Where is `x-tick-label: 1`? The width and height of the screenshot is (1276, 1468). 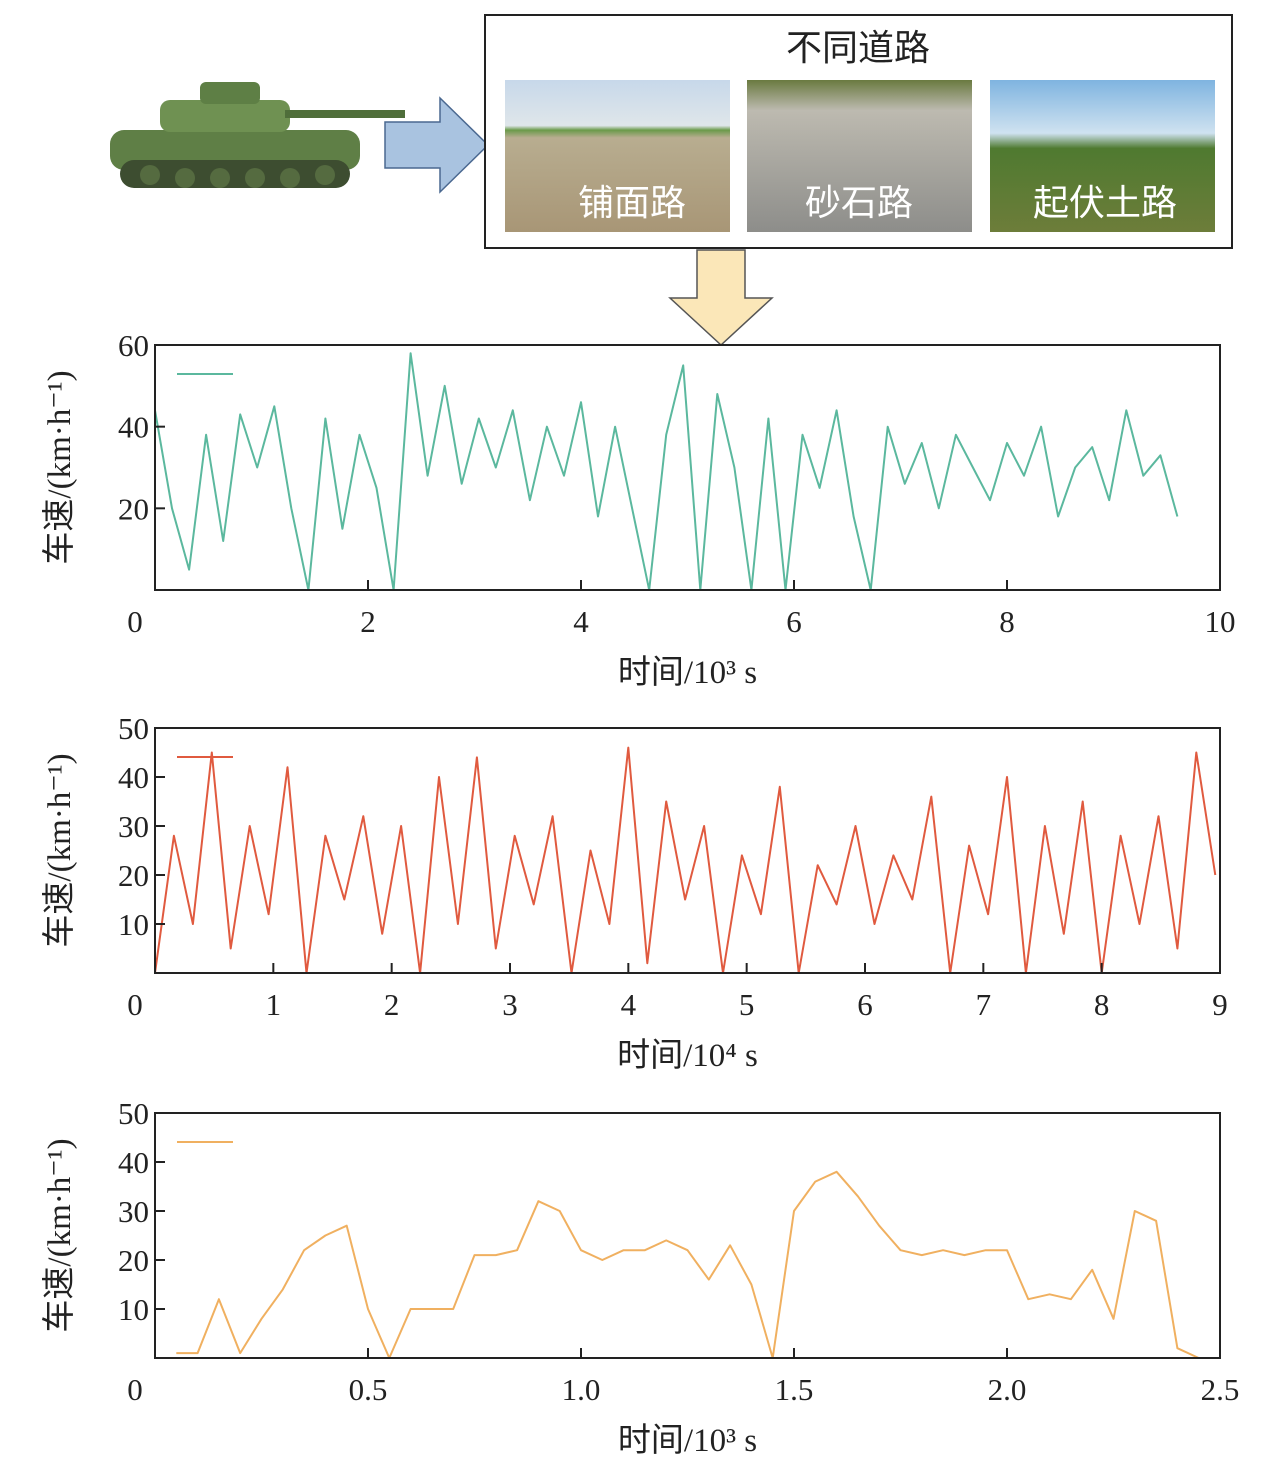
x-tick-label: 1 is located at coordinates (274, 1004).